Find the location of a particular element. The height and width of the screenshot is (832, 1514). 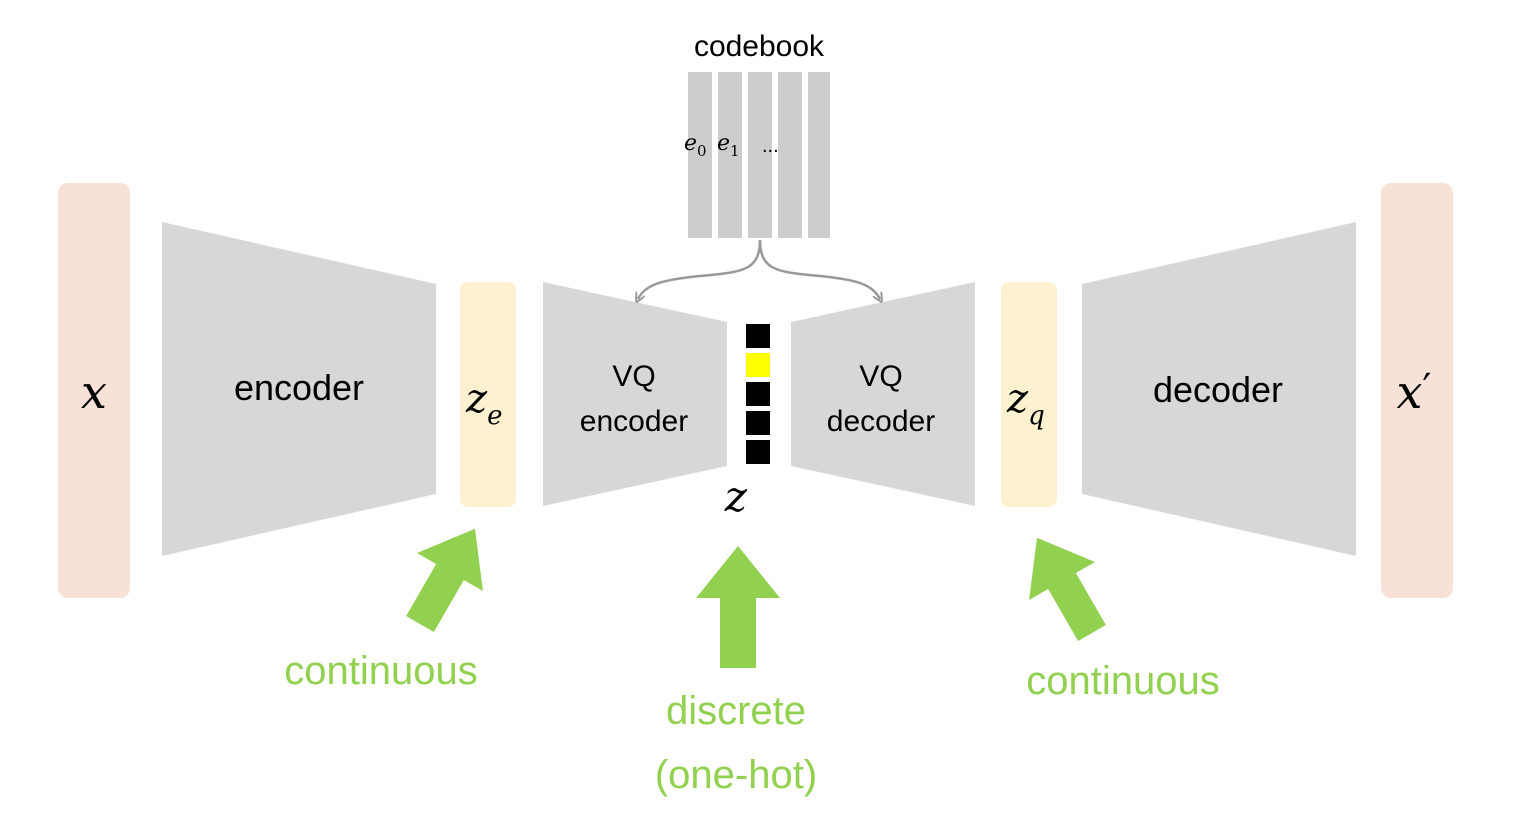

vq-decoder-label-line1: VQ is located at coordinates (880, 376).